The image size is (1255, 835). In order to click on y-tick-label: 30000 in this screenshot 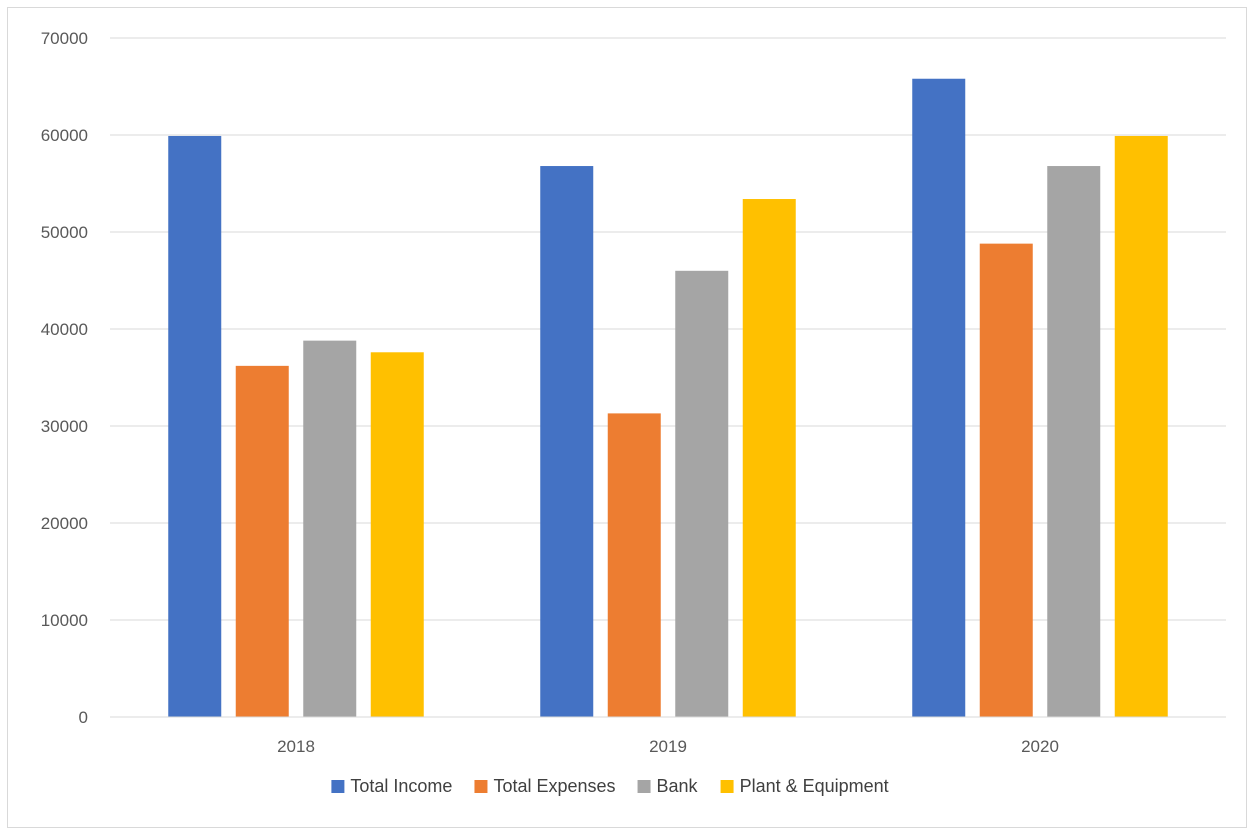, I will do `click(64, 426)`.